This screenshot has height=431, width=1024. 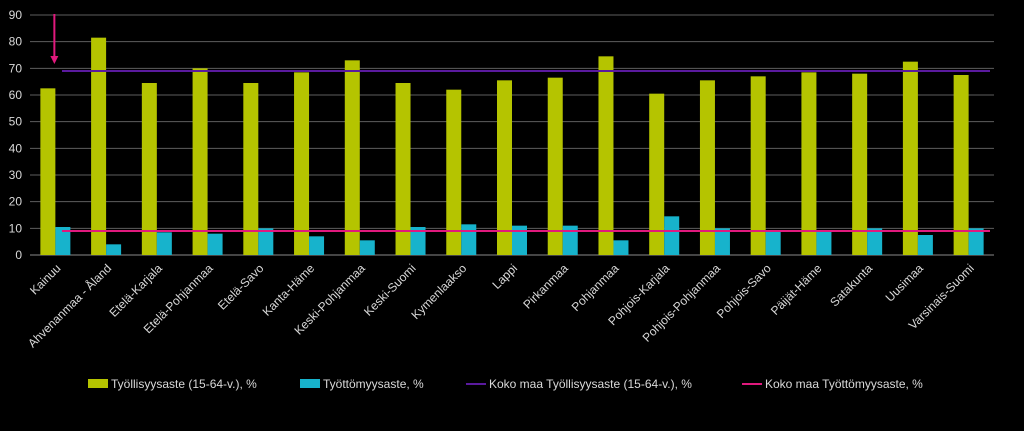 I want to click on legend-label: Koko maa Työllisyysaste (15-64-v.), %, so click(x=590, y=384).